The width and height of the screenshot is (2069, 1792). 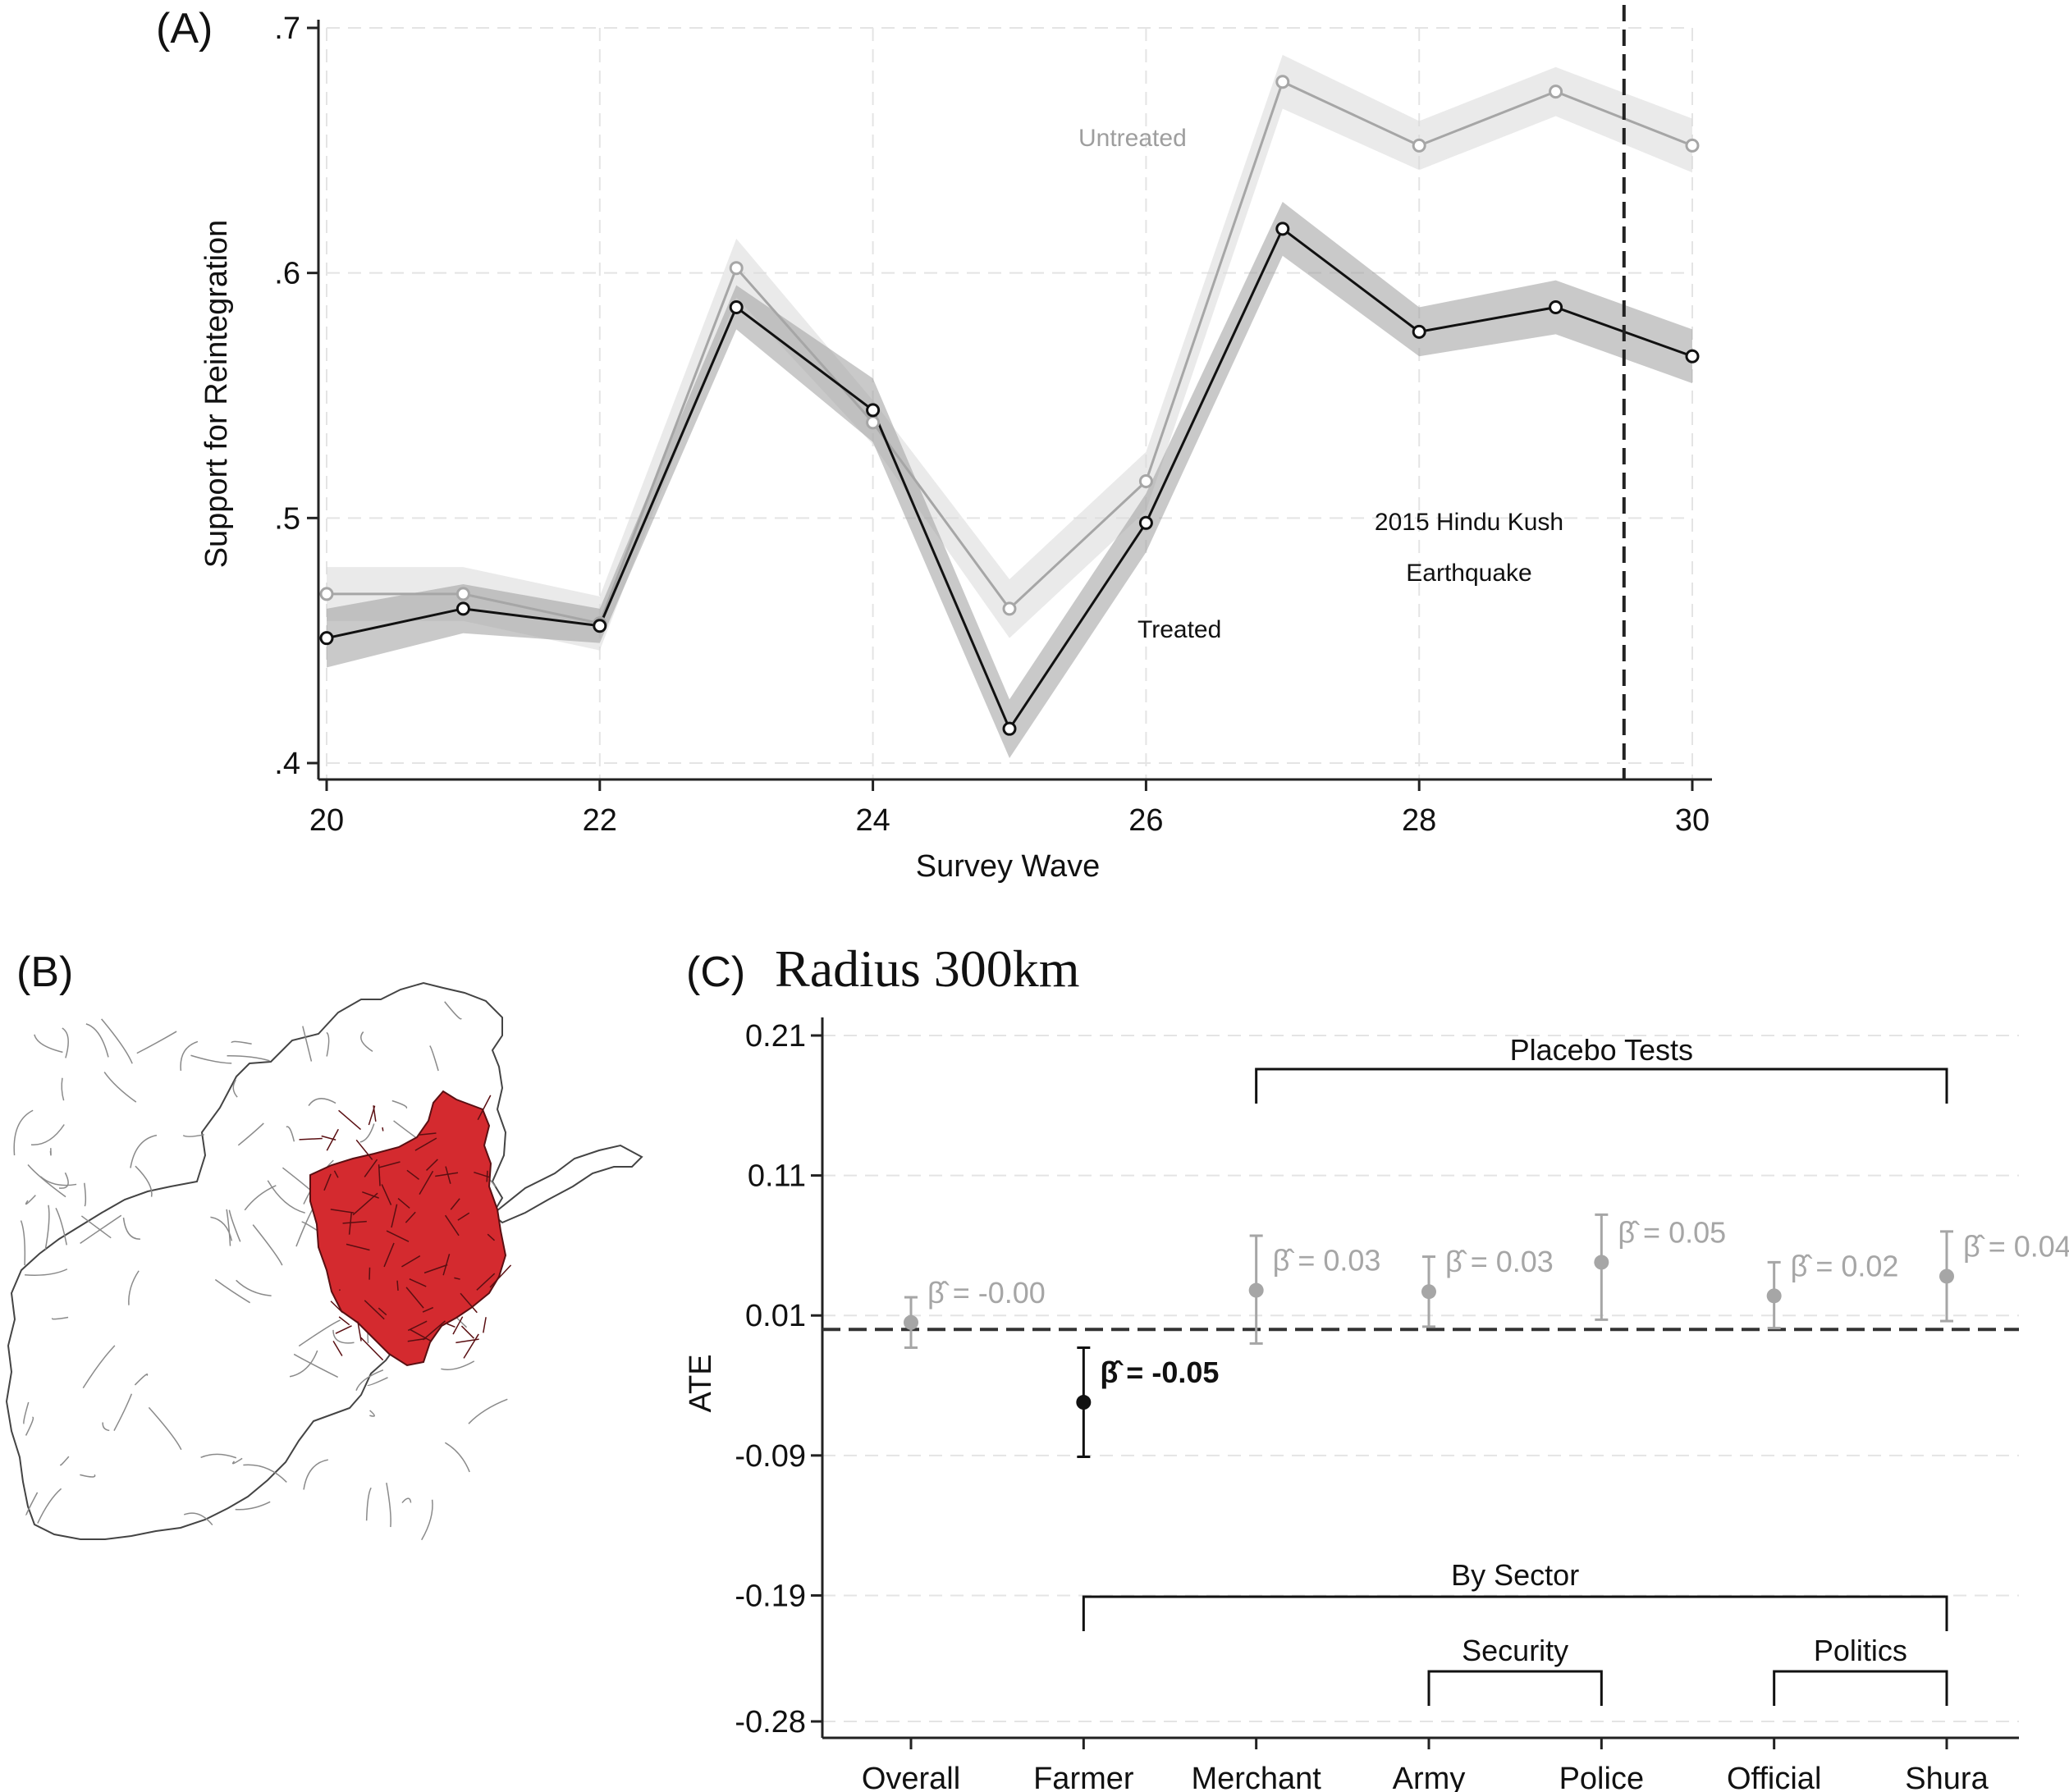 I want to click on bracket-label-politics: Politics, so click(x=1860, y=1650).